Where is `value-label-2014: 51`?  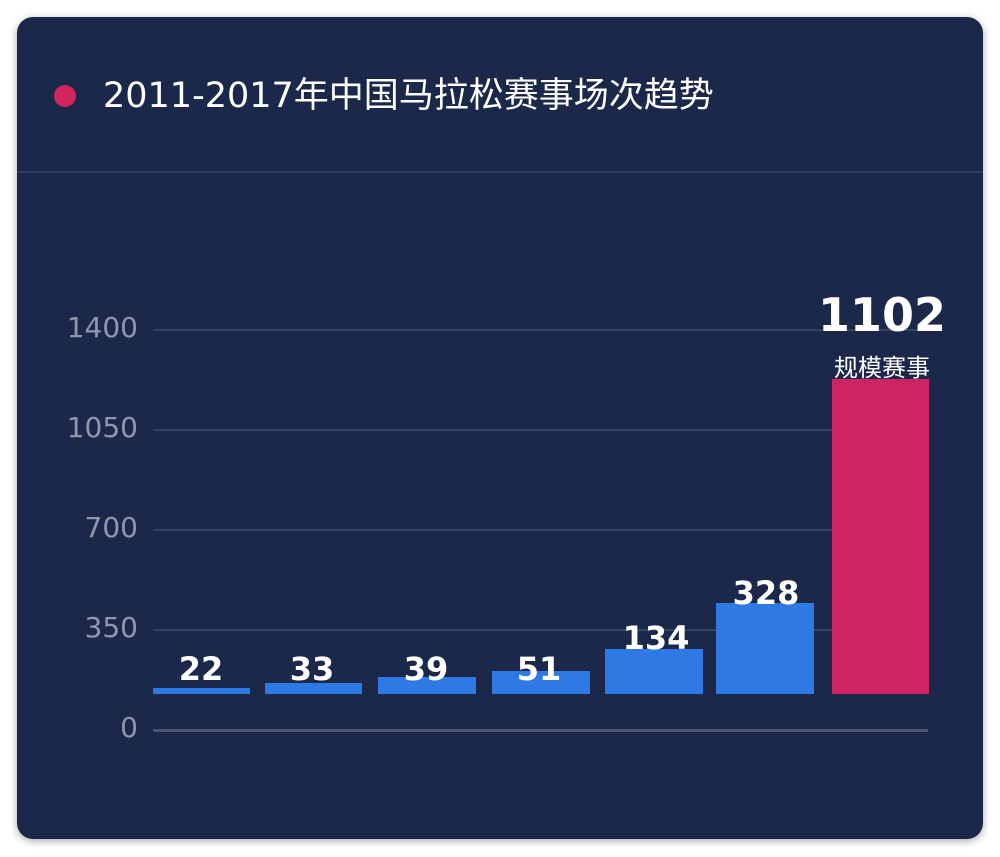 value-label-2014: 51 is located at coordinates (539, 669).